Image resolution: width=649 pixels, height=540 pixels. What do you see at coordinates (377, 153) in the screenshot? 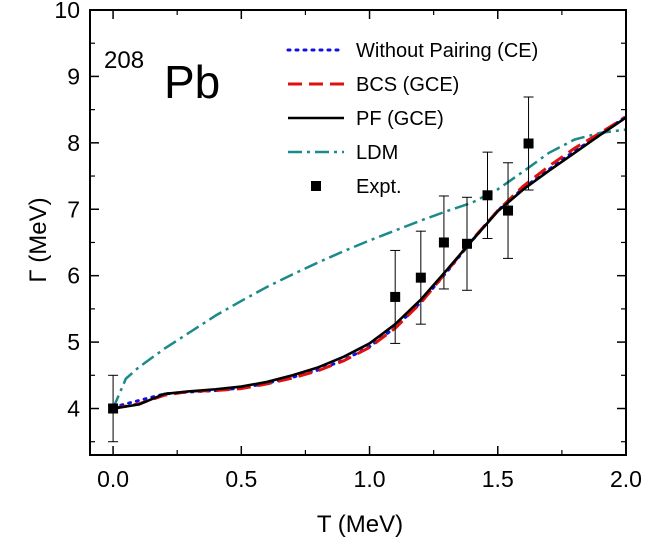
I see `legend-label: LDM` at bounding box center [377, 153].